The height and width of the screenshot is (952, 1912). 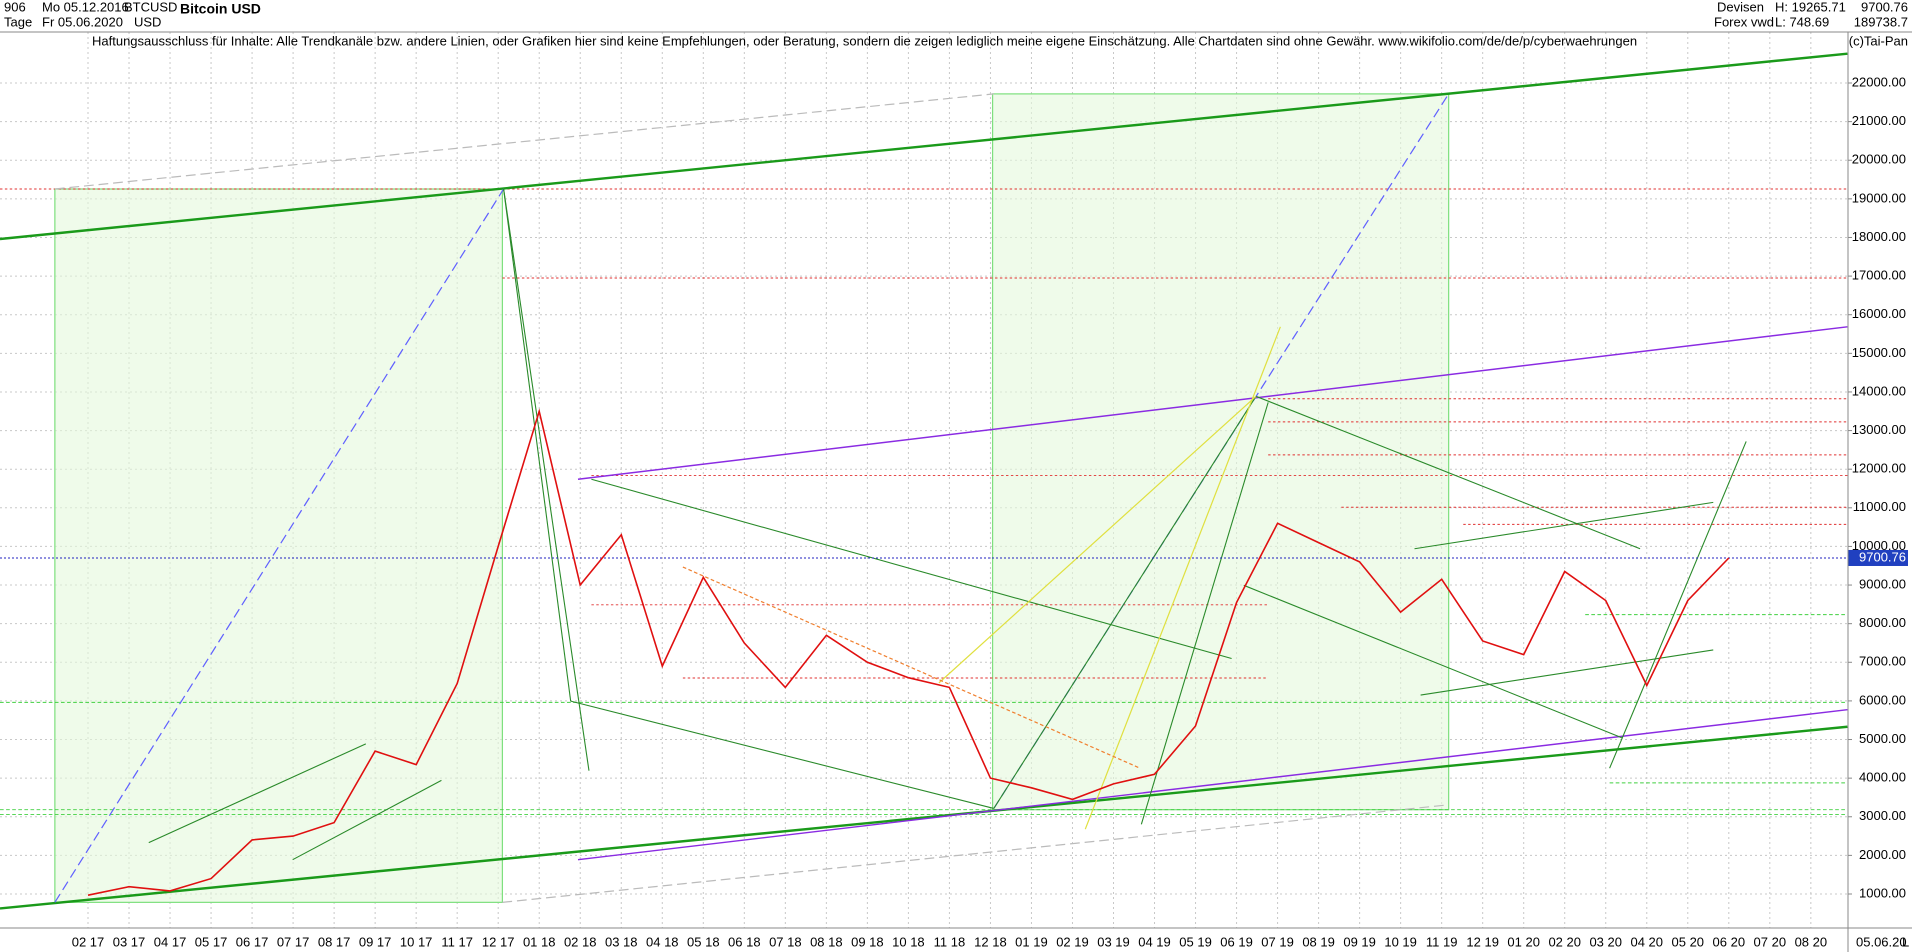 I want to click on x-tick-label: 09 19, so click(x=1359, y=941).